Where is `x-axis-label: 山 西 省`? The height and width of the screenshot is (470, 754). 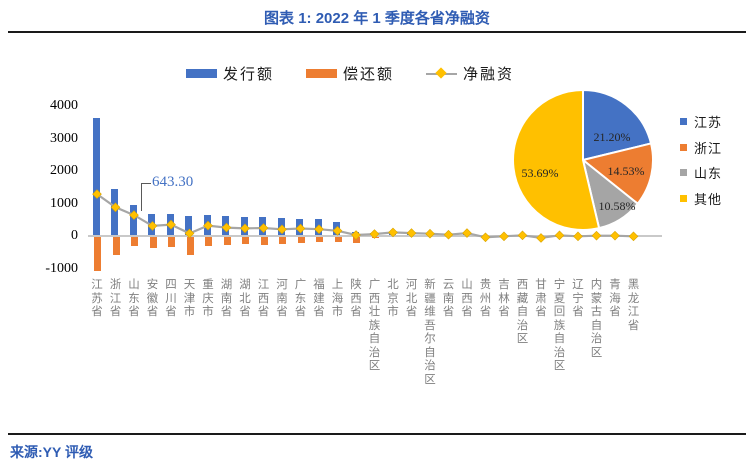 x-axis-label: 山 西 省 is located at coordinates (467, 298).